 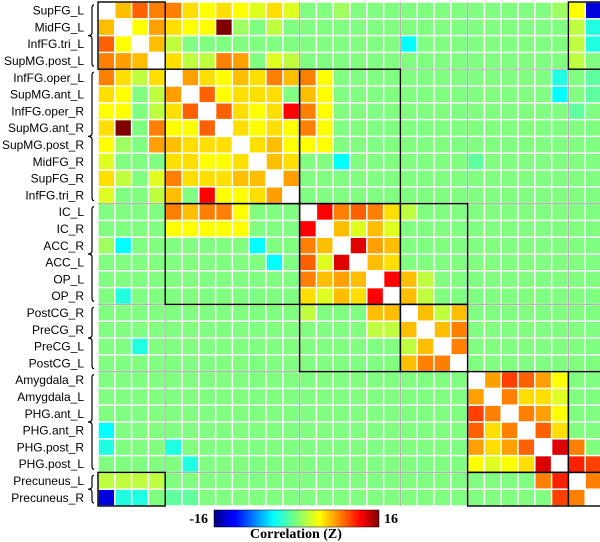 I want to click on row-label: ACC_R, so click(x=63, y=246).